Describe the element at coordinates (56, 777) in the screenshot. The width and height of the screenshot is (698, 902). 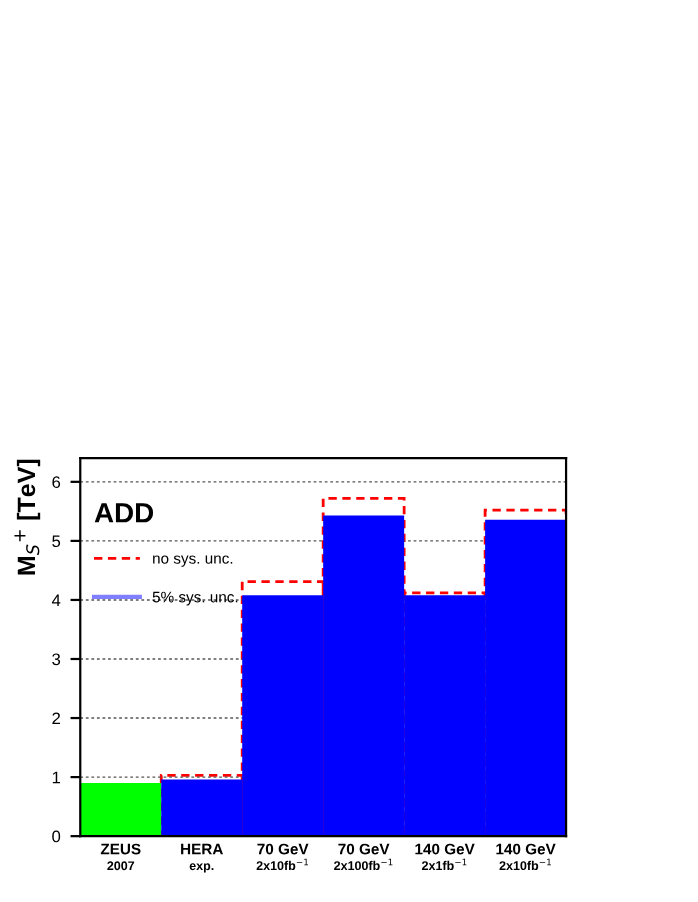
I see `y-tick-label: 1` at that location.